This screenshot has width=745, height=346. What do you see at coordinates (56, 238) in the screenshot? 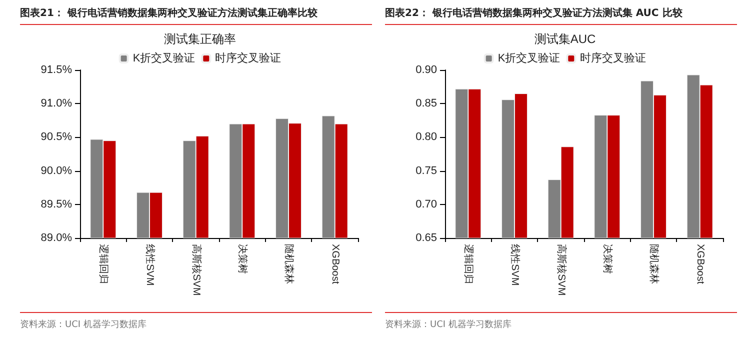
I see `y-tick-label: 89.0%` at bounding box center [56, 238].